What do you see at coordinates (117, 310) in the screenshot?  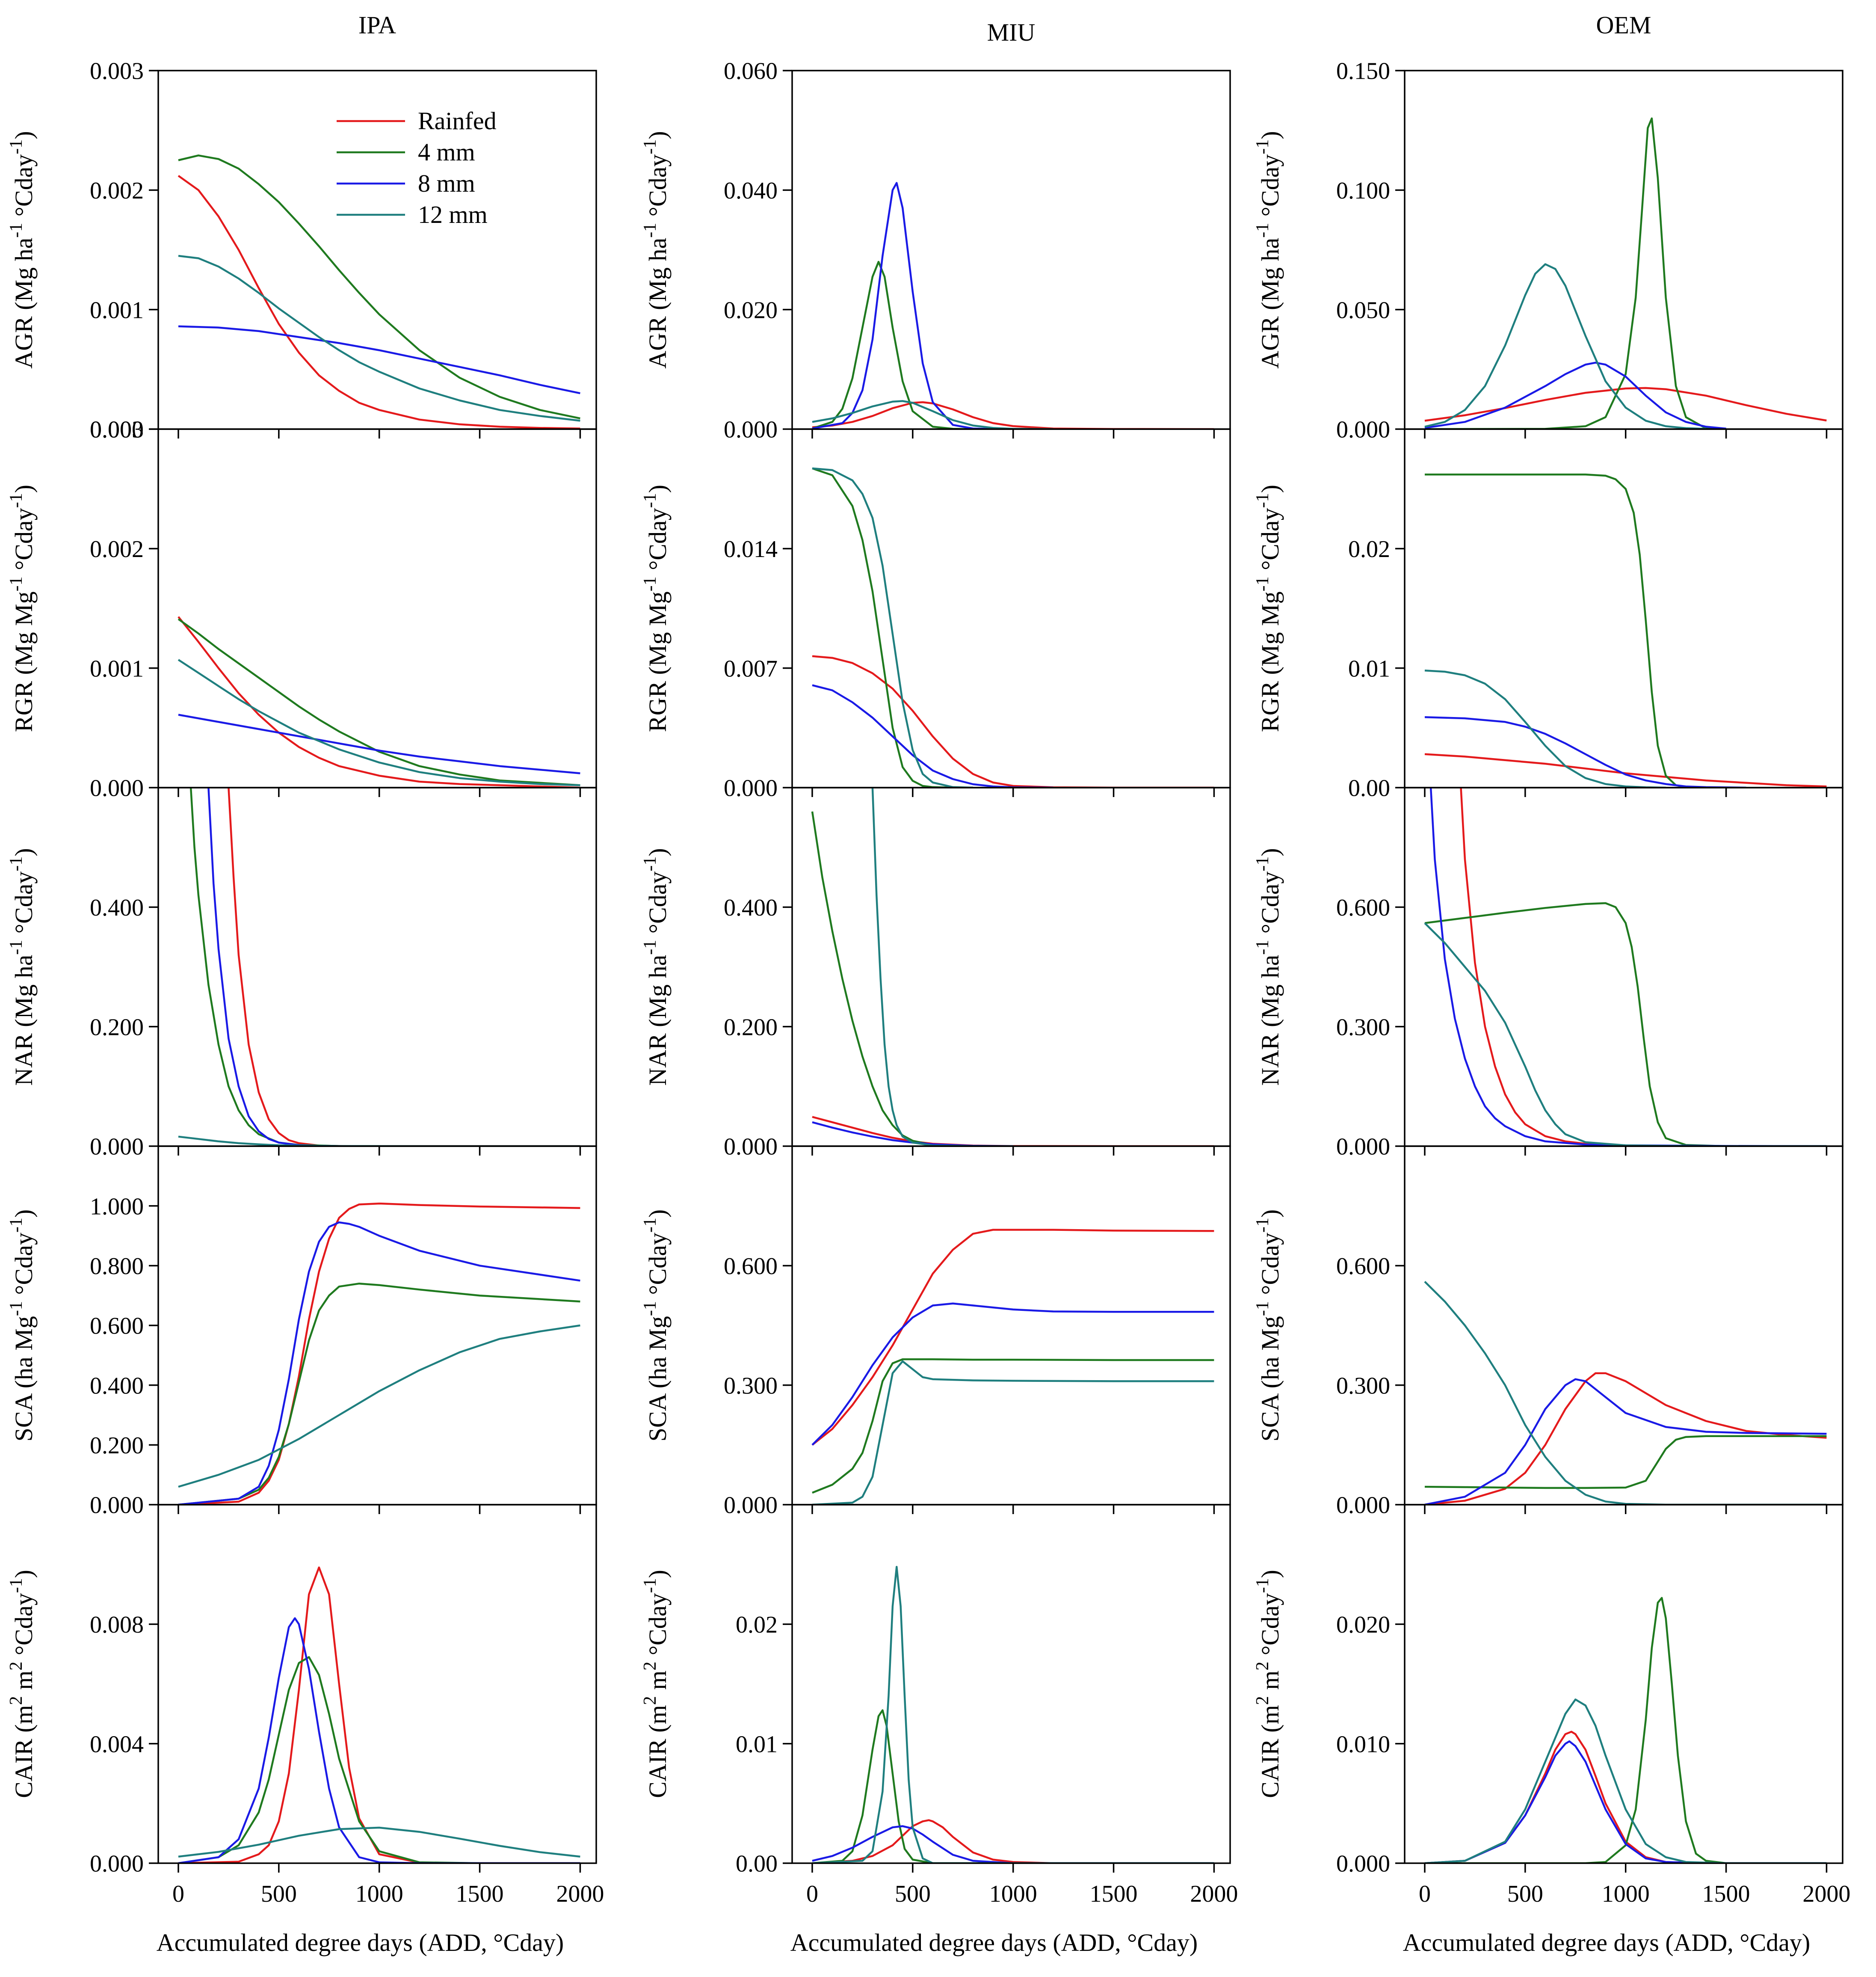 I see `y-tick-label: 0.001` at bounding box center [117, 310].